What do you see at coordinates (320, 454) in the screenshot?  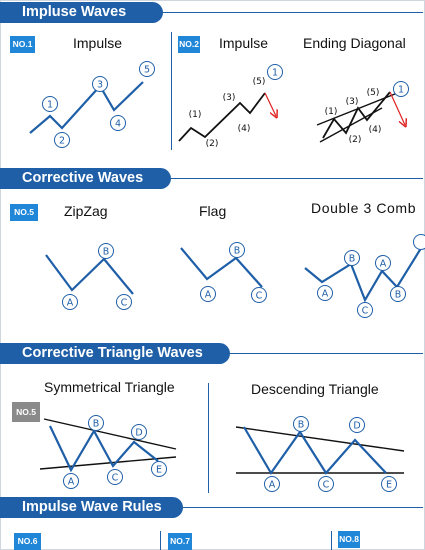 I see `descending-triangle-wave: A B C D E` at bounding box center [320, 454].